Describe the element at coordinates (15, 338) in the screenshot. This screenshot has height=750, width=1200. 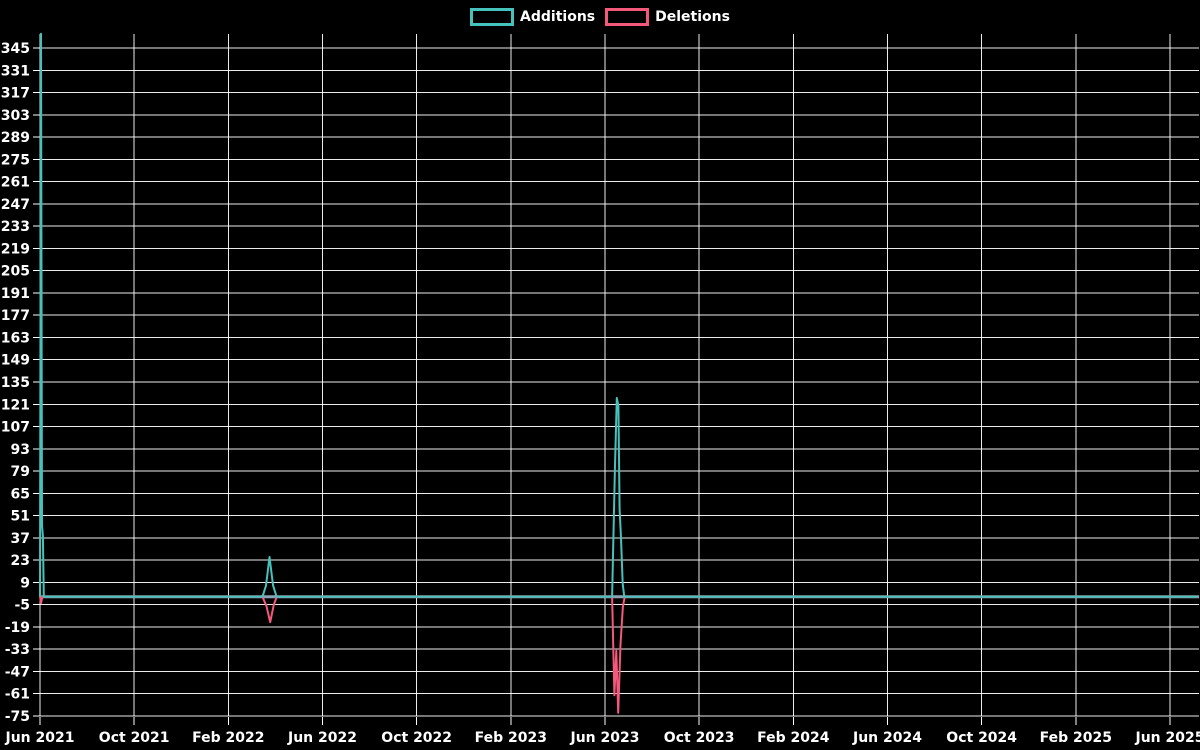
I see `y-tick-label: 163` at that location.